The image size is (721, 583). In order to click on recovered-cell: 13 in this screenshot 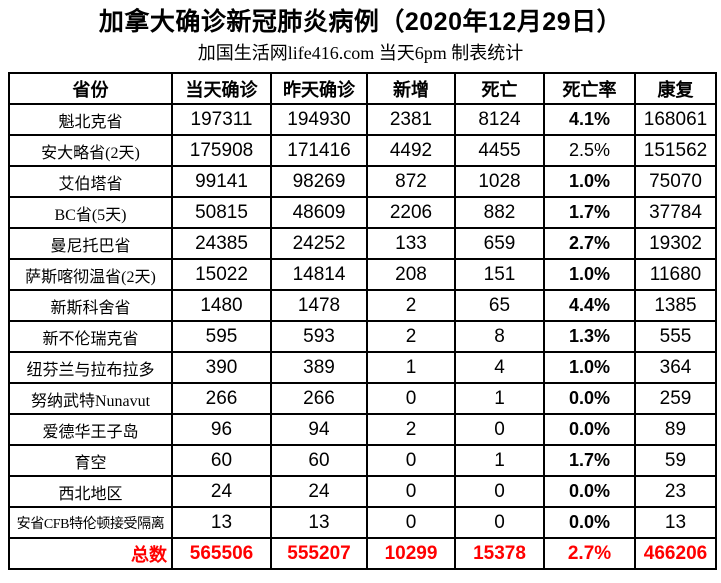, I will do `click(675, 522)`.